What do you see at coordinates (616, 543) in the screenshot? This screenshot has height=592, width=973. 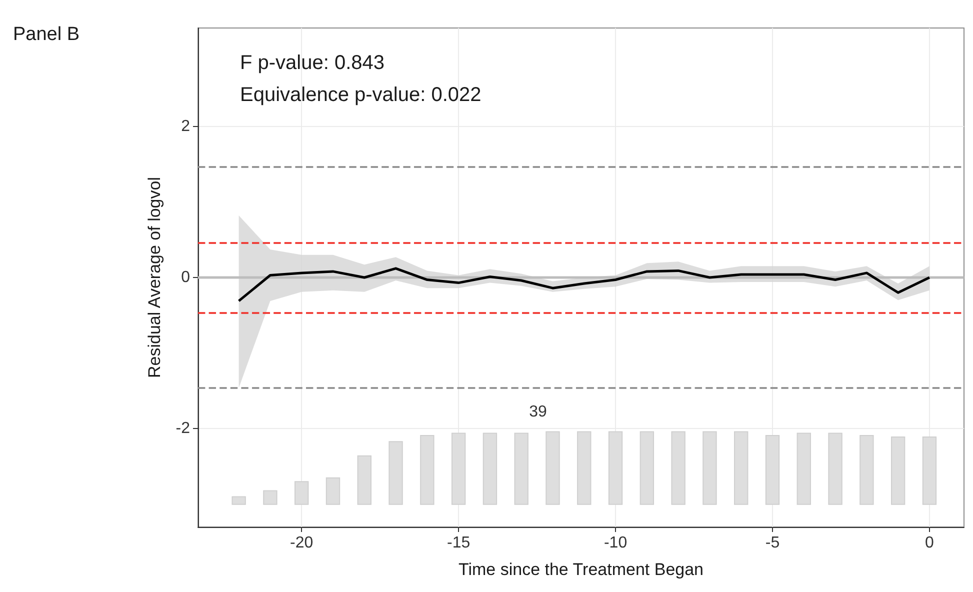 I see `x-tick-label: -10` at bounding box center [616, 543].